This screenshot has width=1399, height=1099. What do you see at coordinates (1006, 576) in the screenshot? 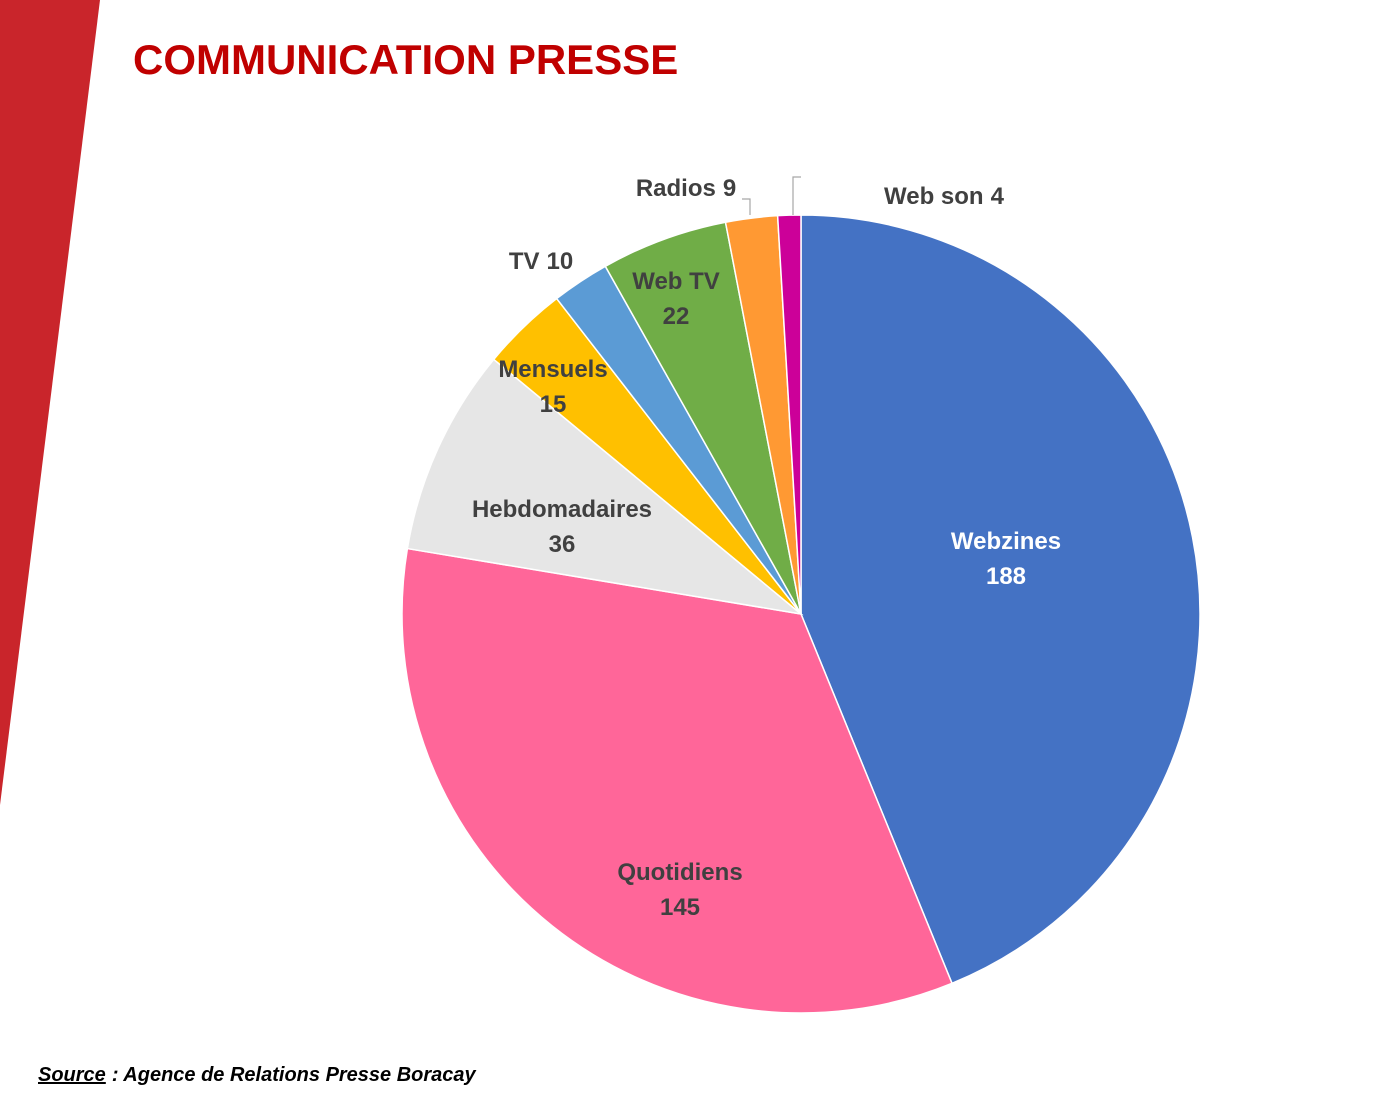
I see `label-value: 188` at bounding box center [1006, 576].